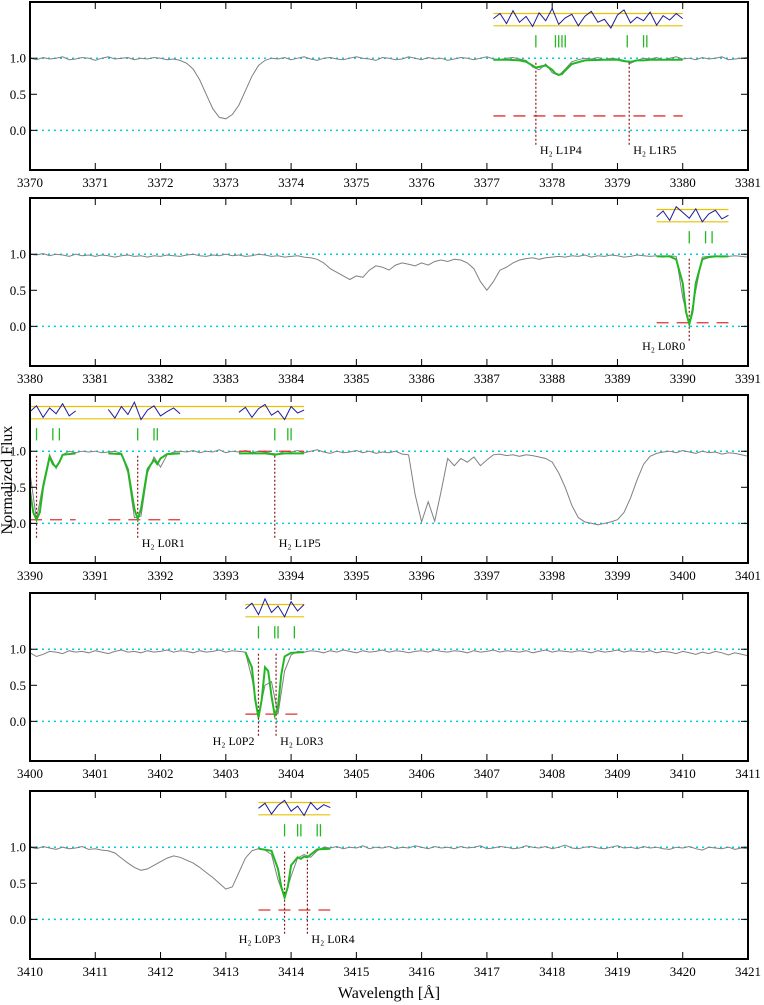  I want to click on transition-label: H₂ L0P3, so click(260, 939).